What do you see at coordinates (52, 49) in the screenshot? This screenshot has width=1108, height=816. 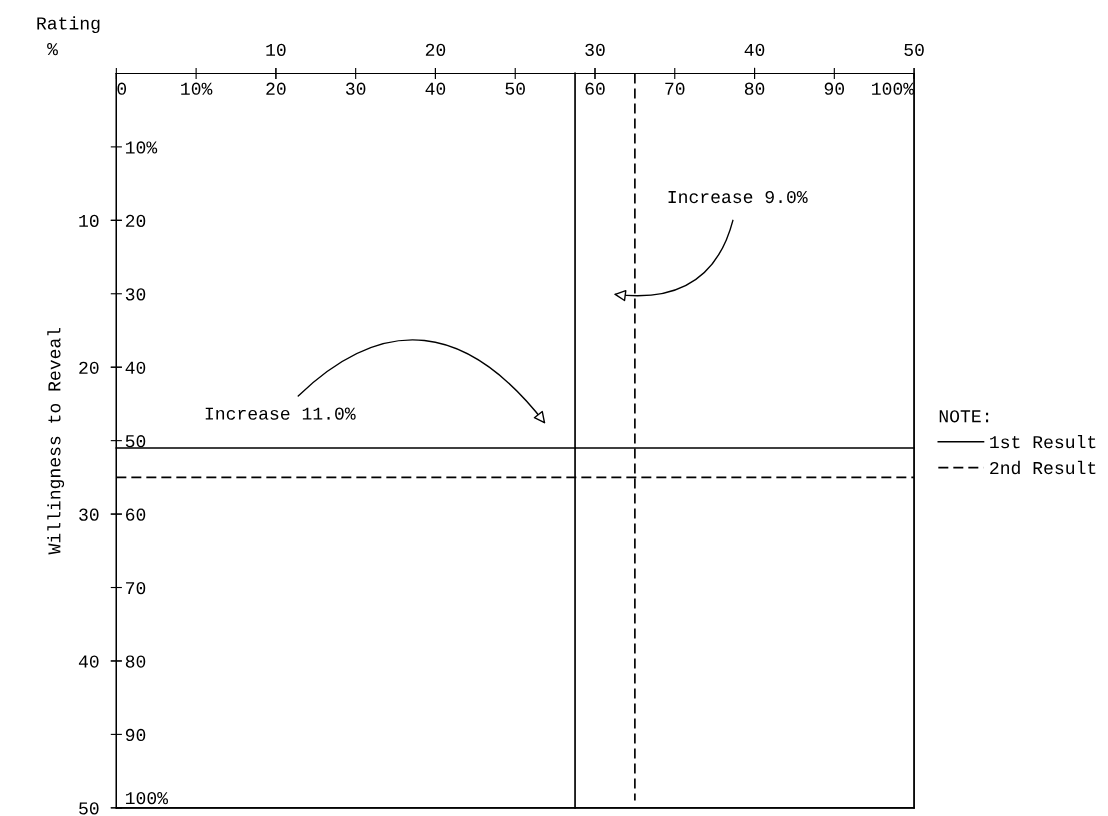 I see `x-axis-title: %` at bounding box center [52, 49].